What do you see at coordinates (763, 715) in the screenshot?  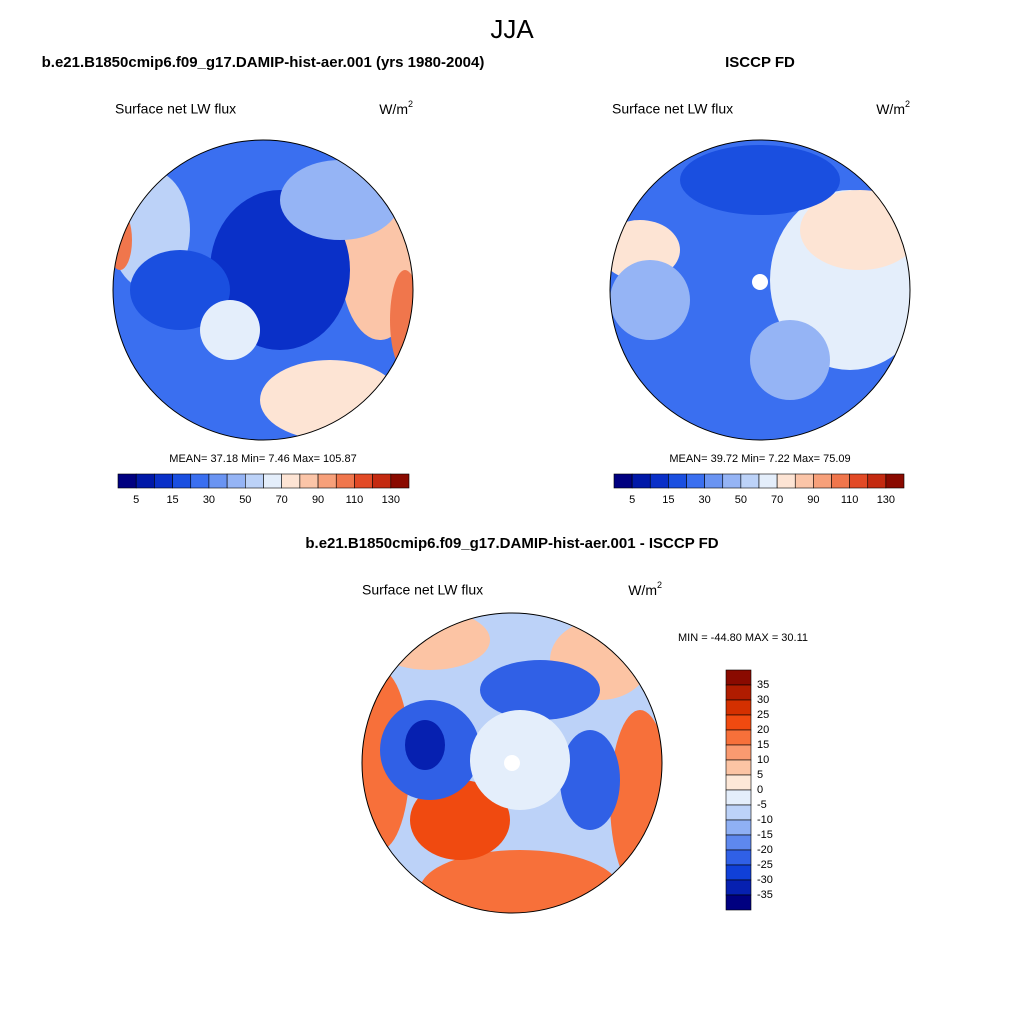 I see `colorbar-label: 25` at bounding box center [763, 715].